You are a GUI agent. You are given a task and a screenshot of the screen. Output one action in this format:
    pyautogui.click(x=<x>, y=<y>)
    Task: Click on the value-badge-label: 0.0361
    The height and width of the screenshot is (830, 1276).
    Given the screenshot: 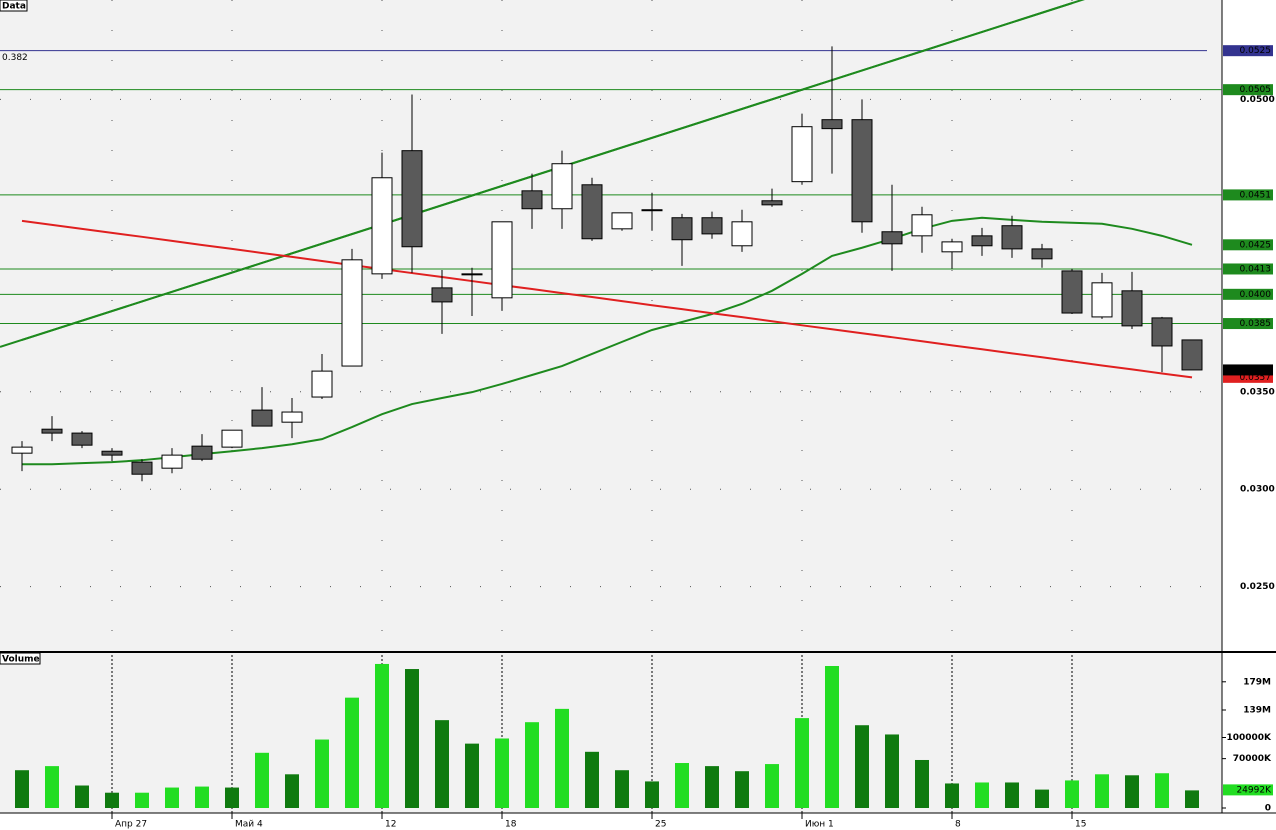 What is the action you would take?
    pyautogui.click(x=1256, y=370)
    